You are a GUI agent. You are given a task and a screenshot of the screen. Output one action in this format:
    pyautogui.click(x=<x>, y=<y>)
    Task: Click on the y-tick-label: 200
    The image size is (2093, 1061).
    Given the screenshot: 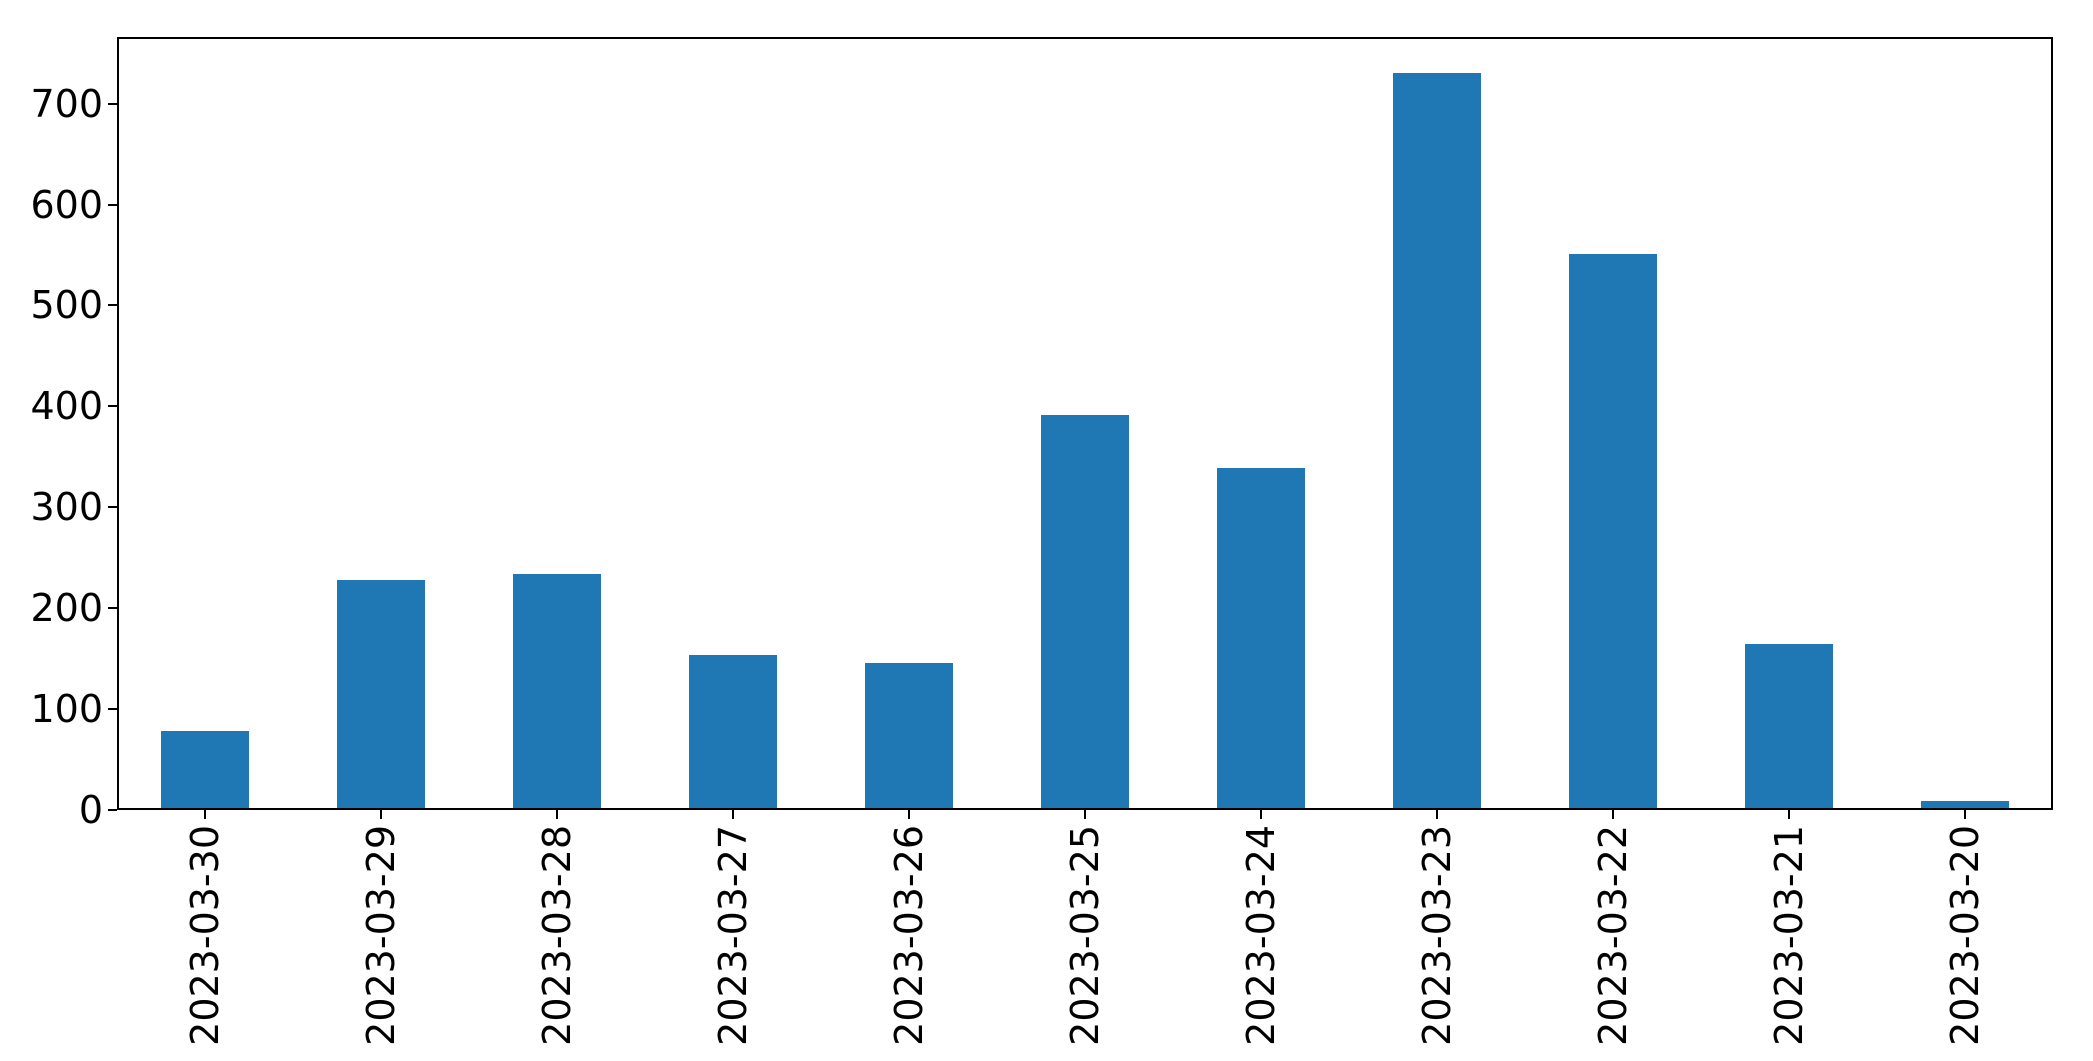 What is the action you would take?
    pyautogui.click(x=66, y=608)
    